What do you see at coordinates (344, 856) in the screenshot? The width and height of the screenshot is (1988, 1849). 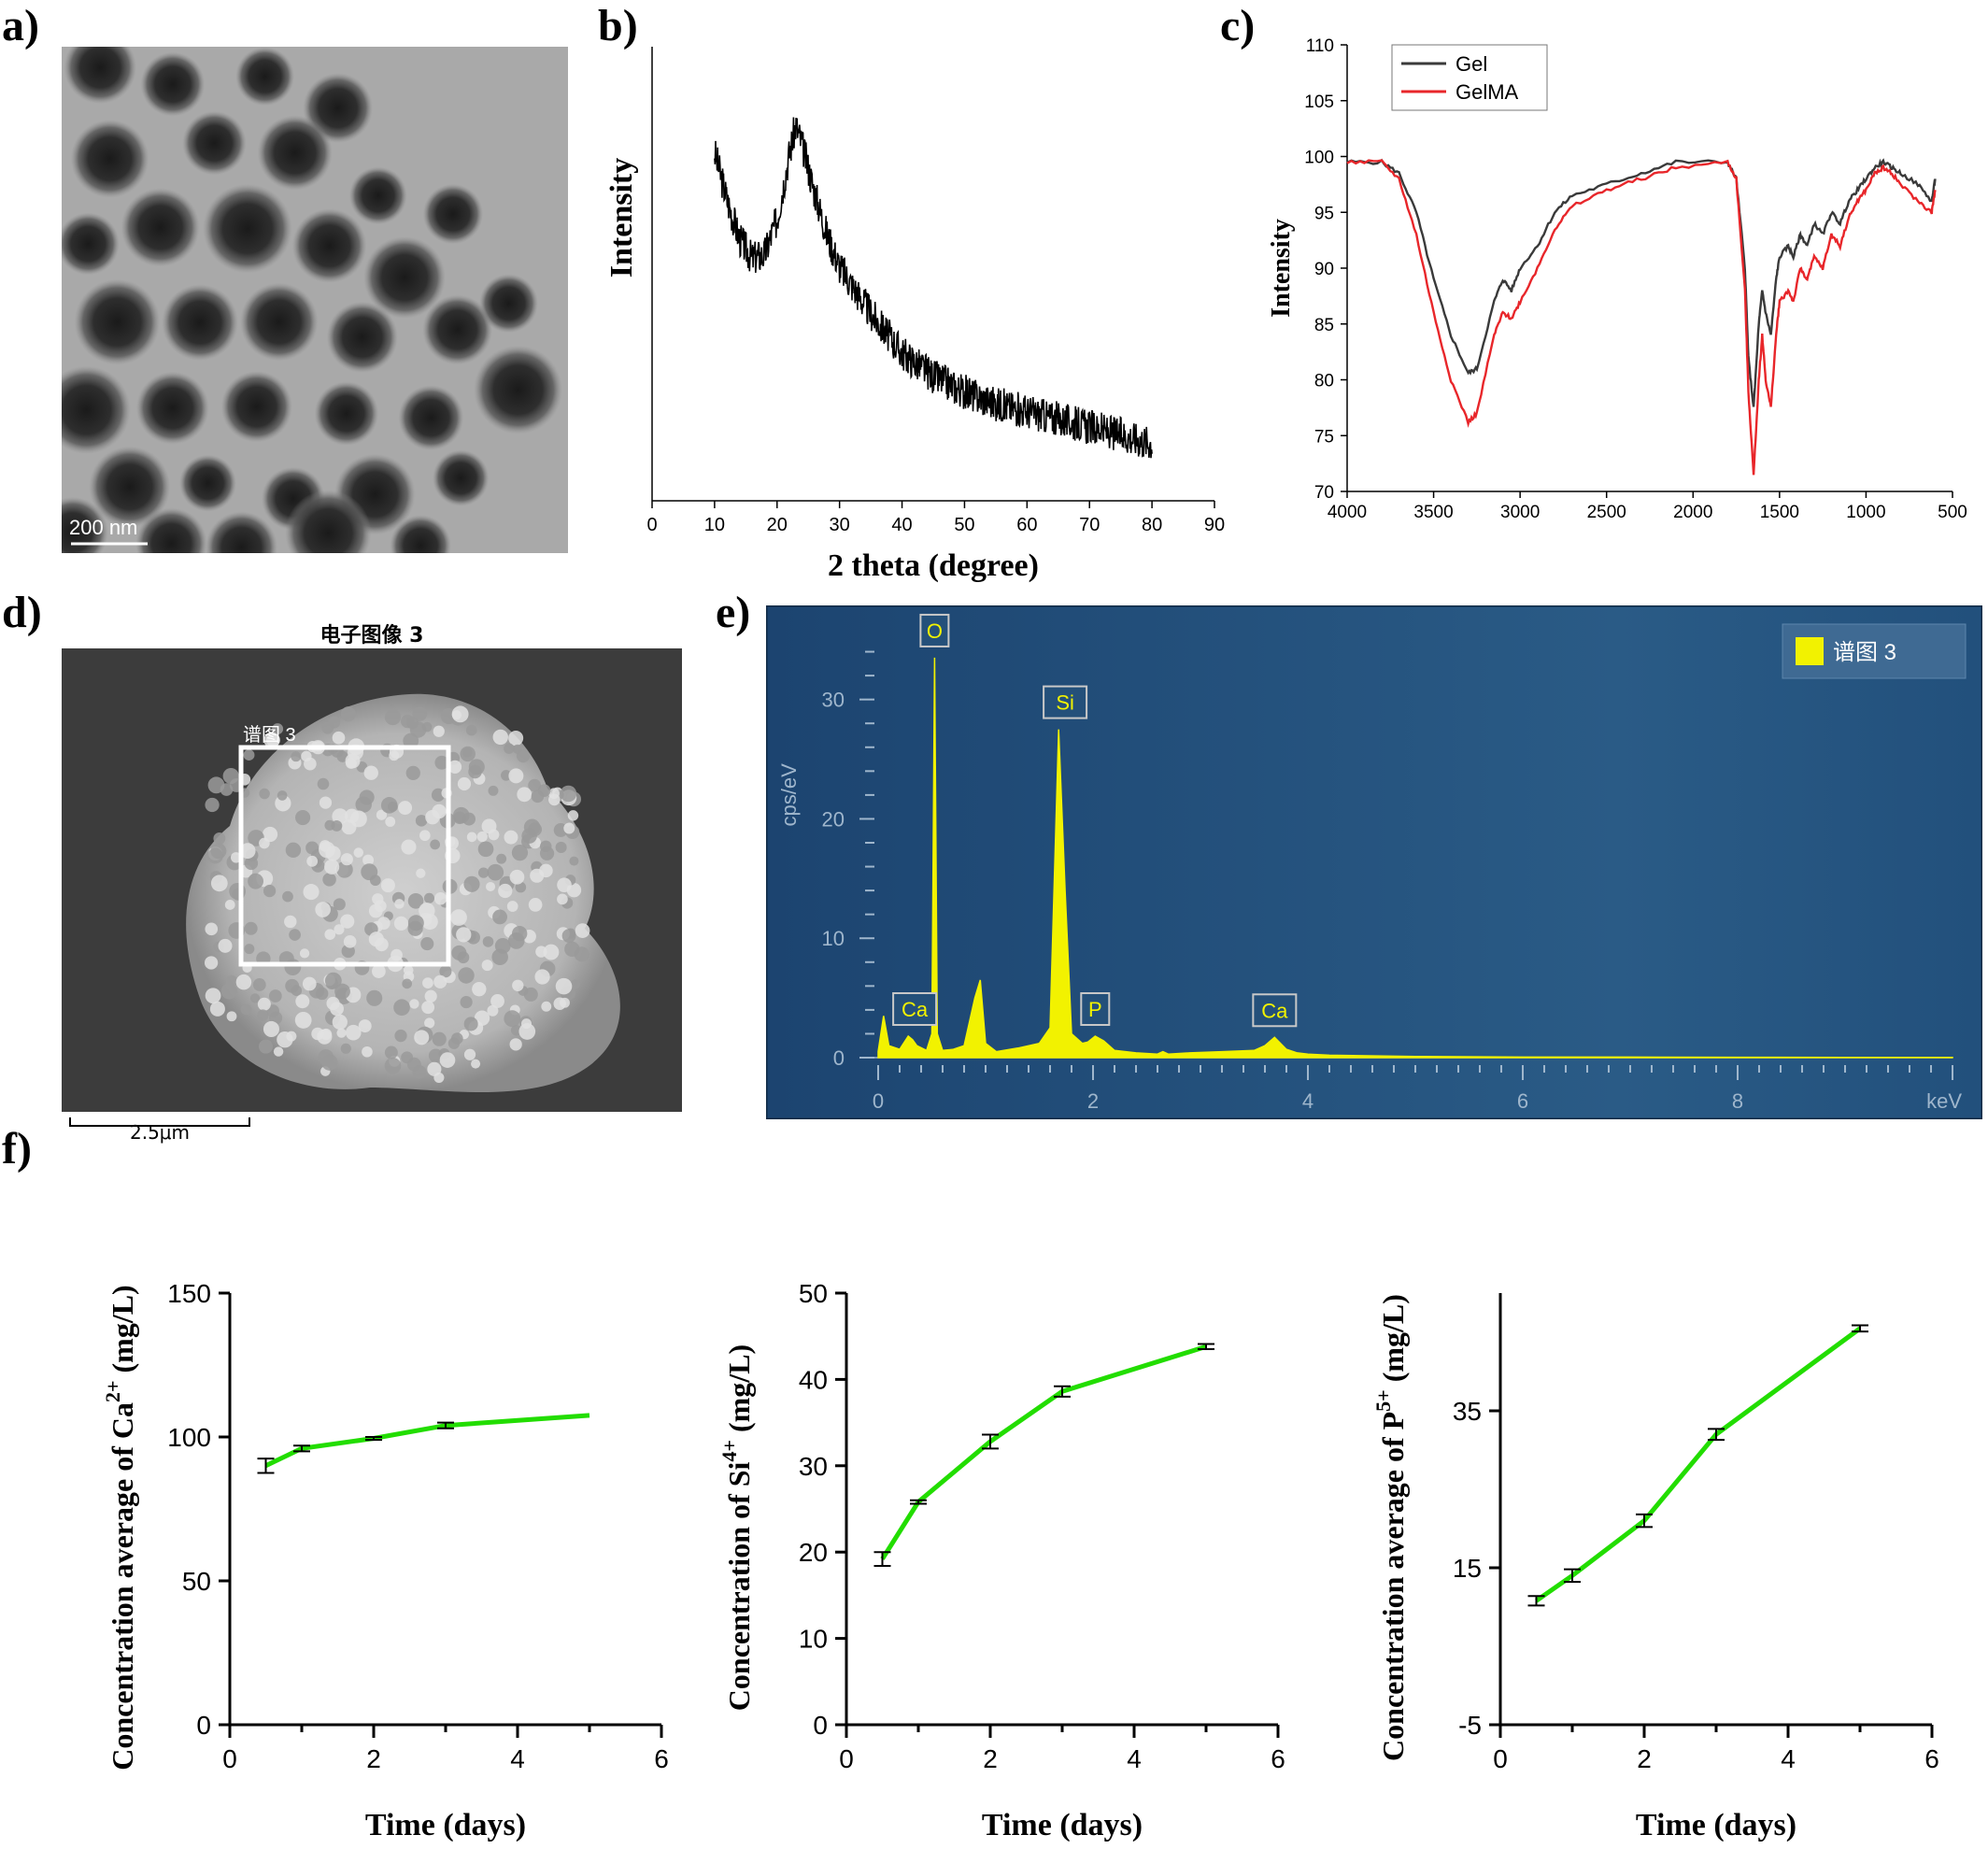 I see `sem-region-box` at bounding box center [344, 856].